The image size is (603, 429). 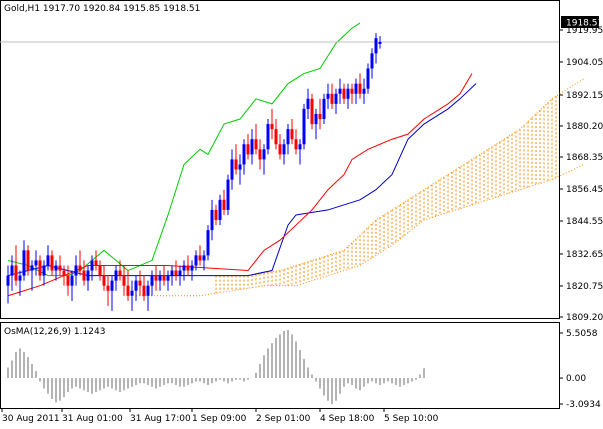 What do you see at coordinates (584, 31) in the screenshot?
I see `price-tick-label: 1919.95` at bounding box center [584, 31].